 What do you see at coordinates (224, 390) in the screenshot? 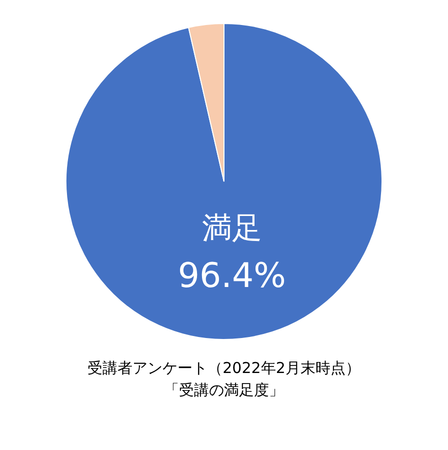
I see `text: 「受講の満足度」` at bounding box center [224, 390].